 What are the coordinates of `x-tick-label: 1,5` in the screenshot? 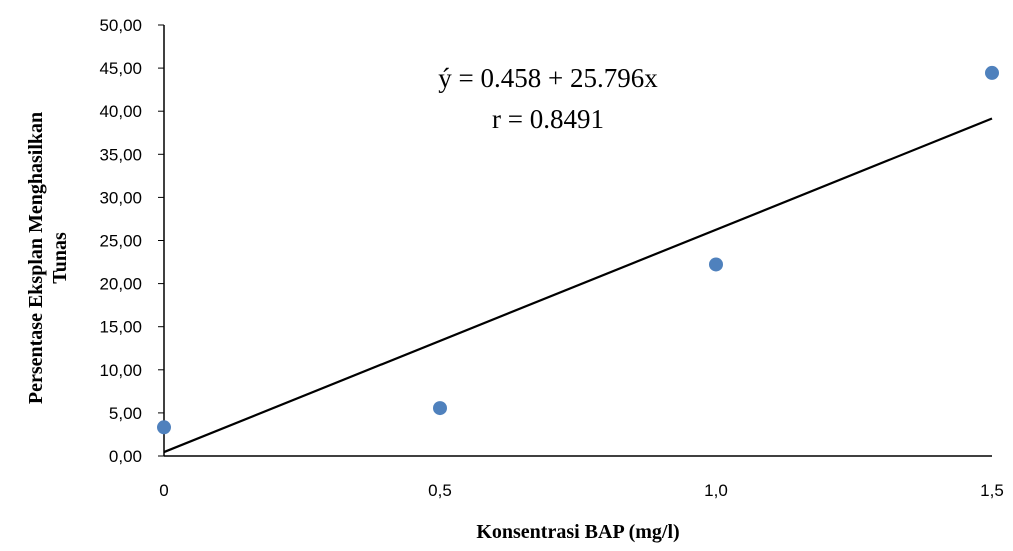 It's located at (992, 490).